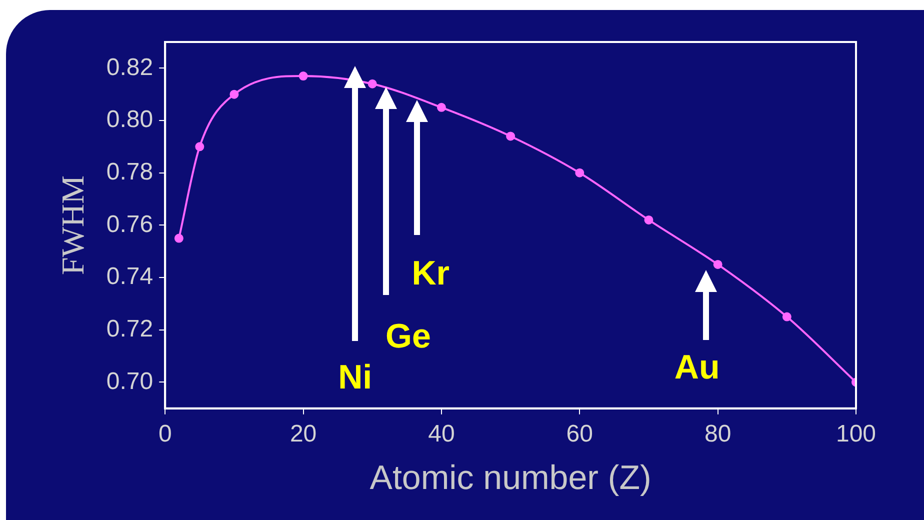 The width and height of the screenshot is (924, 520). What do you see at coordinates (165, 434) in the screenshot?
I see `x-tick-label: 0` at bounding box center [165, 434].